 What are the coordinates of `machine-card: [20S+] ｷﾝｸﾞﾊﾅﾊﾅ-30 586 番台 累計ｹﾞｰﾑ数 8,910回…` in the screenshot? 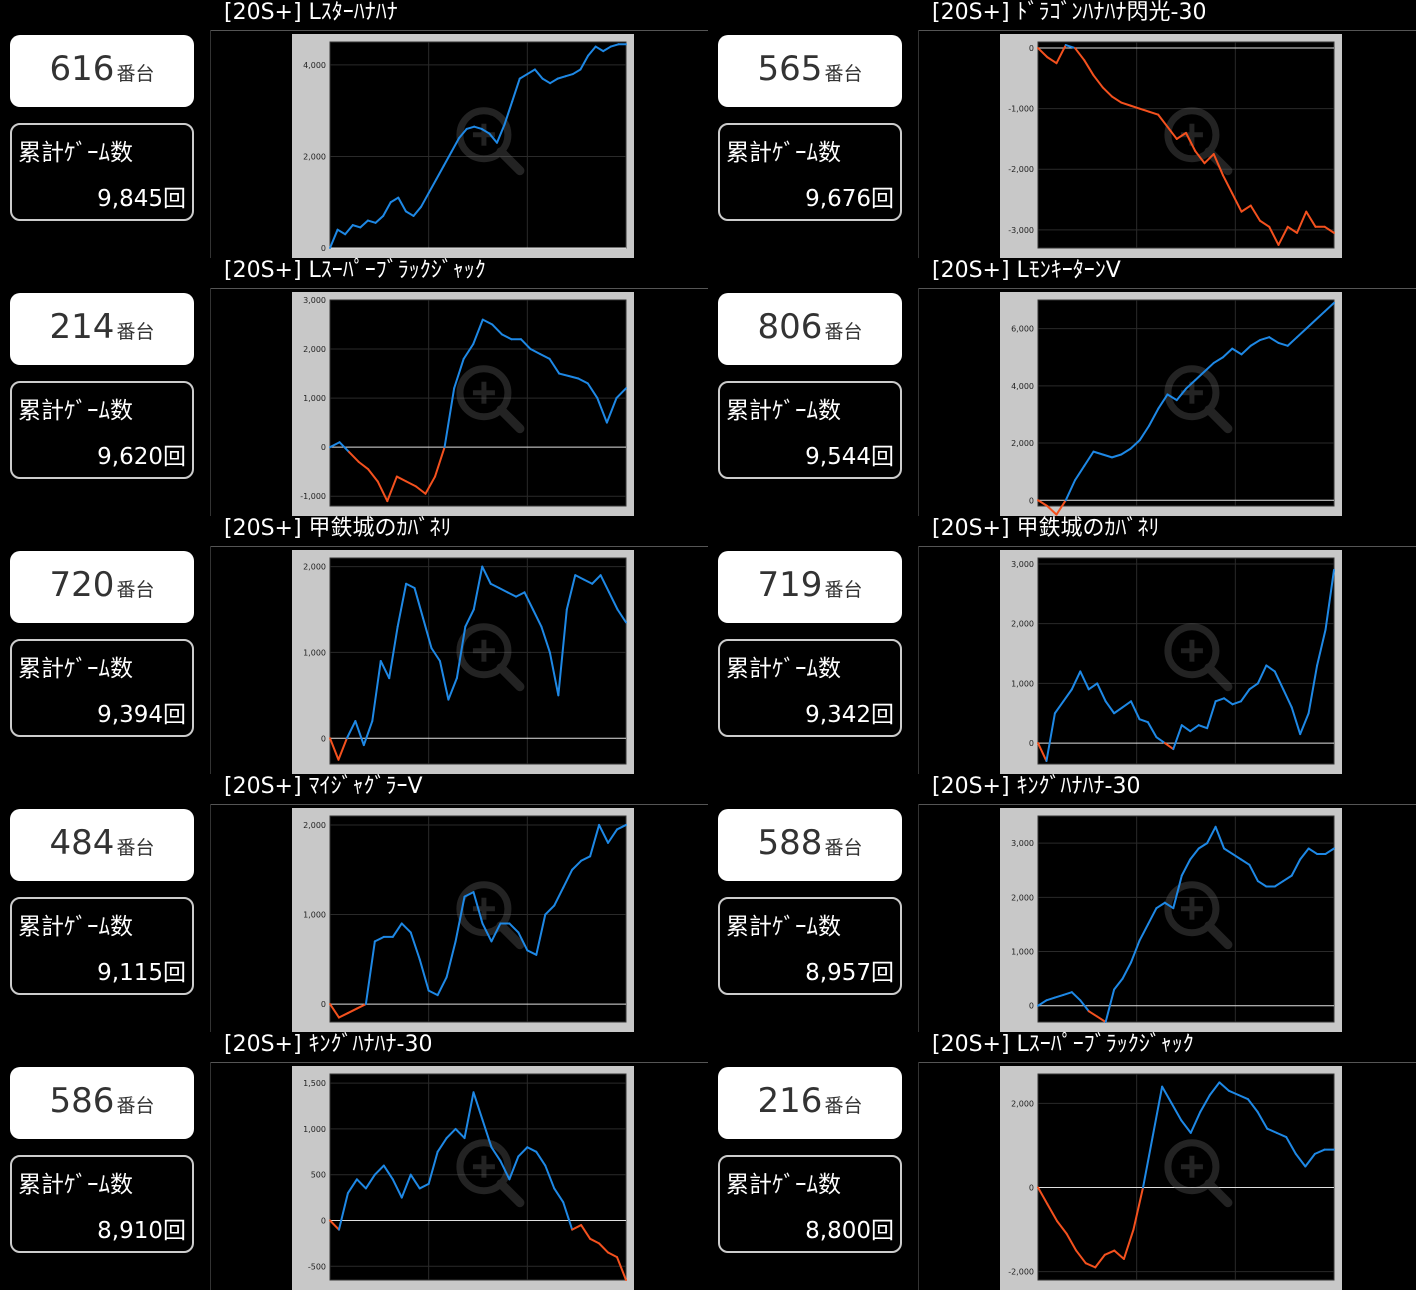 It's located at (464, 1161).